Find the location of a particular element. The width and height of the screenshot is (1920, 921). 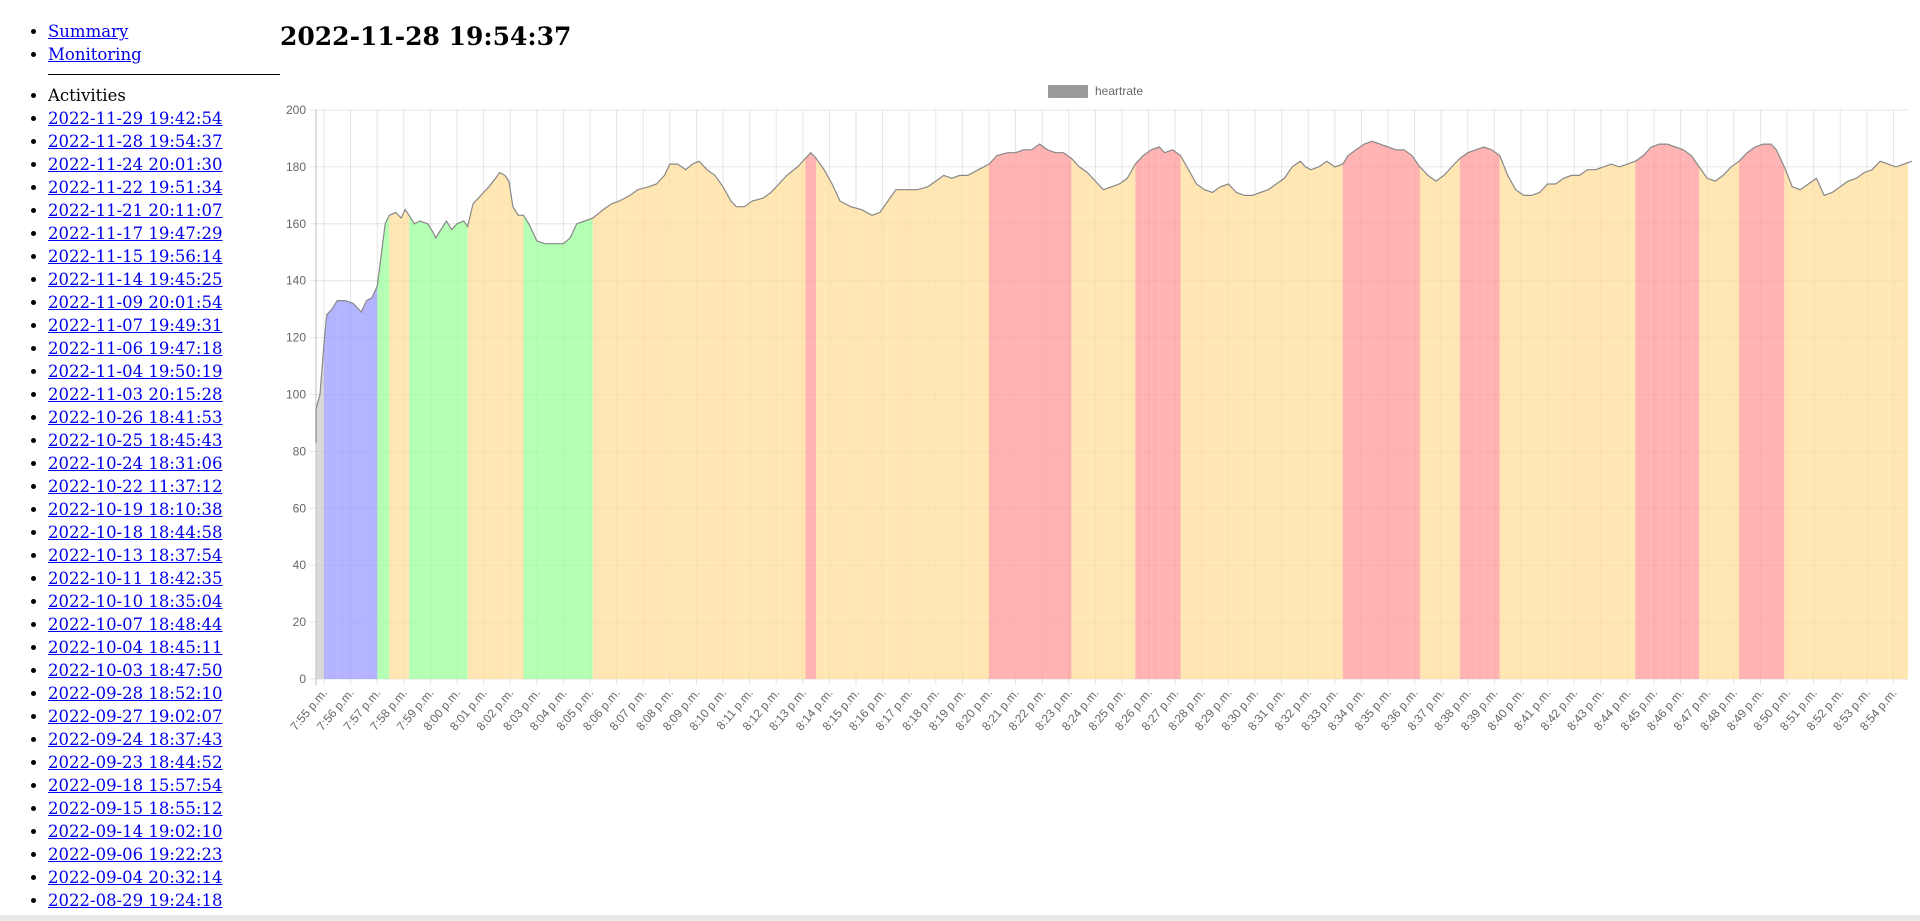

activity-link: 2022-09-27 19:02:07 is located at coordinates (135, 716).